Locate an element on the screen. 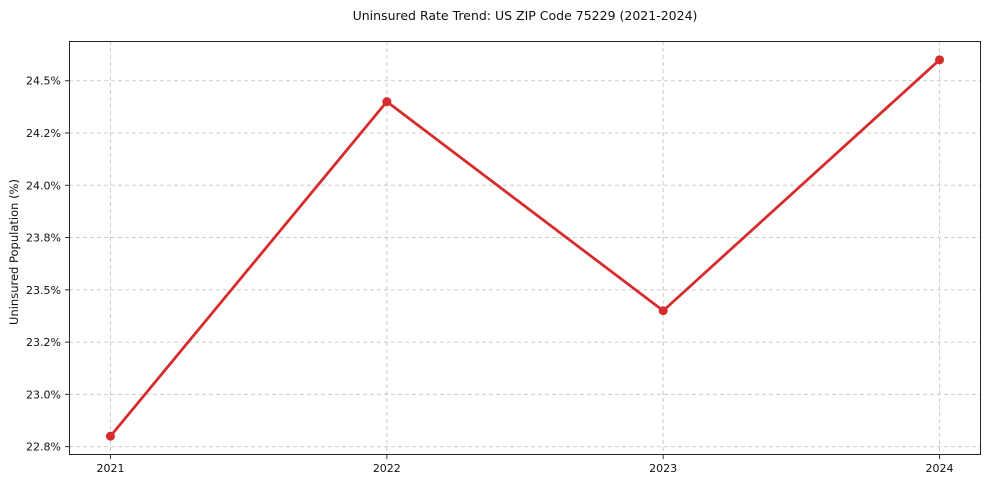 This screenshot has width=989, height=490. y-tick-label: 24.0% is located at coordinates (43, 185).